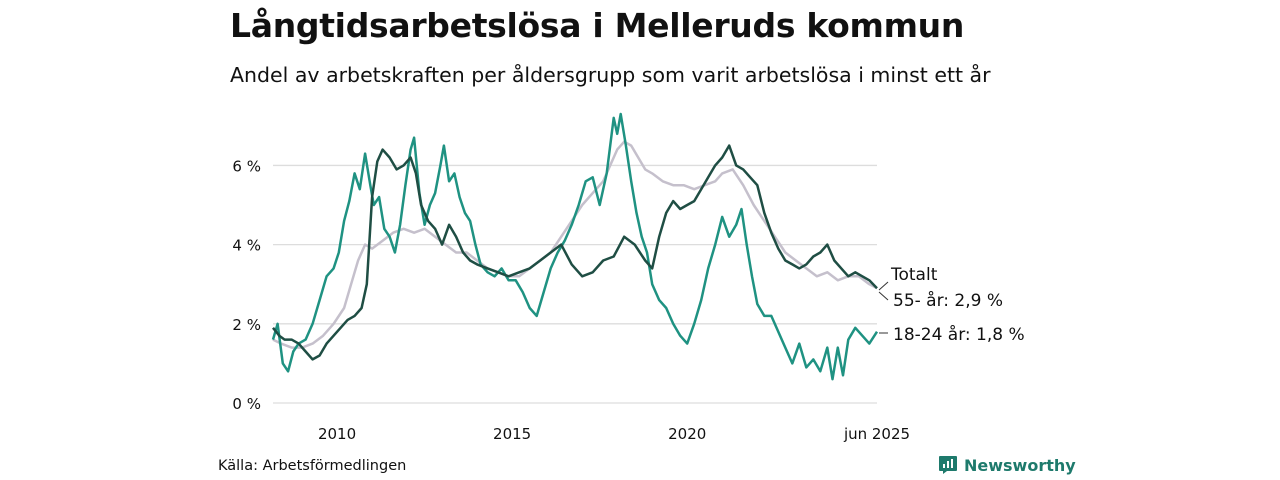  I want to click on series-end-label: 55- år: 2,9 %, so click(948, 300).